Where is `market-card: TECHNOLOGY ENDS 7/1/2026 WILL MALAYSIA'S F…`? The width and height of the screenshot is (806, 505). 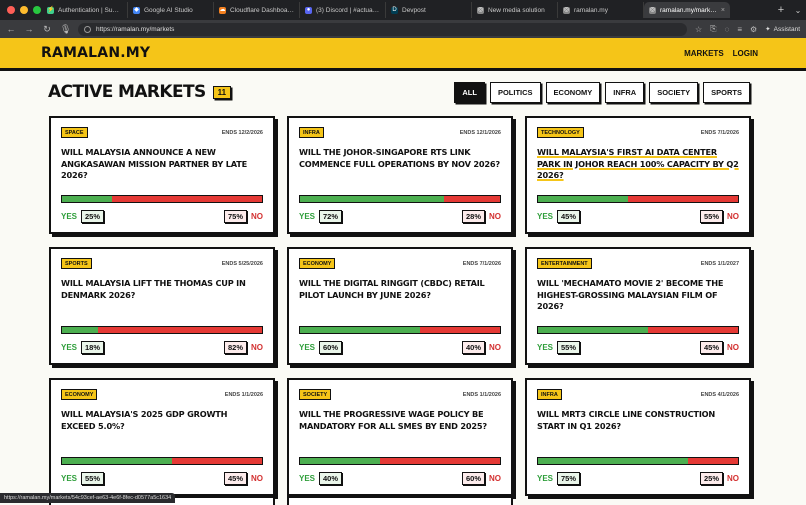
market-card: TECHNOLOGY ENDS 7/1/2026 WILL MALAYSIA'S F… is located at coordinates (638, 175).